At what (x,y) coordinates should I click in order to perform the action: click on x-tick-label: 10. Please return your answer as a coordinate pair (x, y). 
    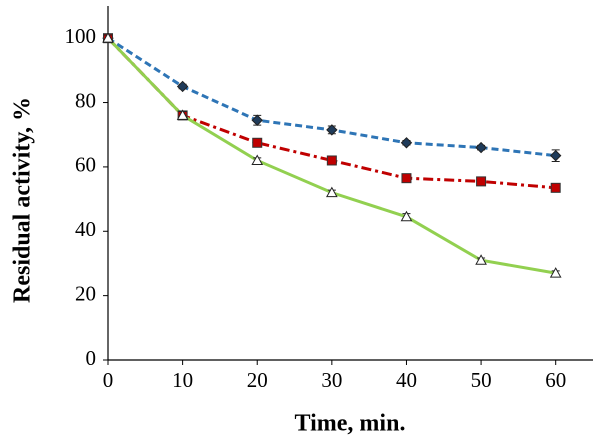
    Looking at the image, I should click on (182, 380).